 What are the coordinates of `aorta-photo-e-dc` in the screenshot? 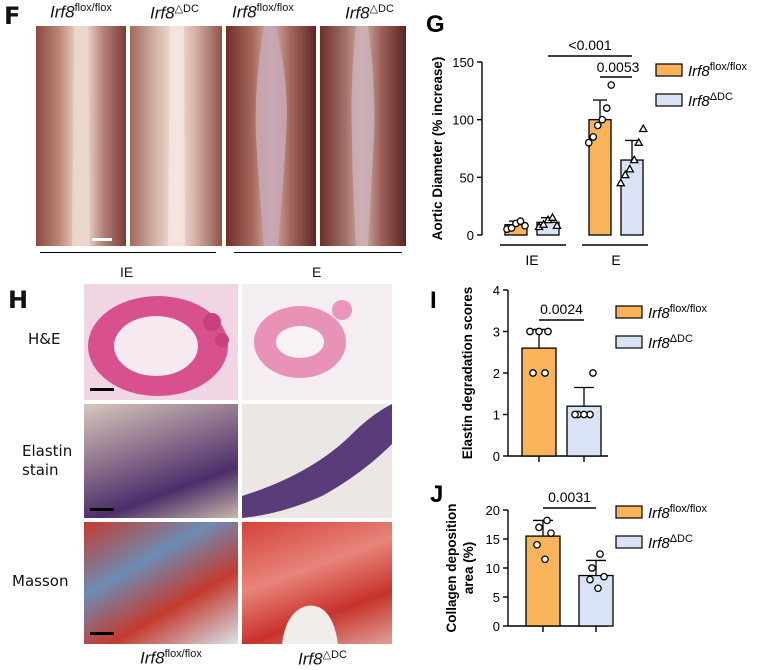 It's located at (363, 136).